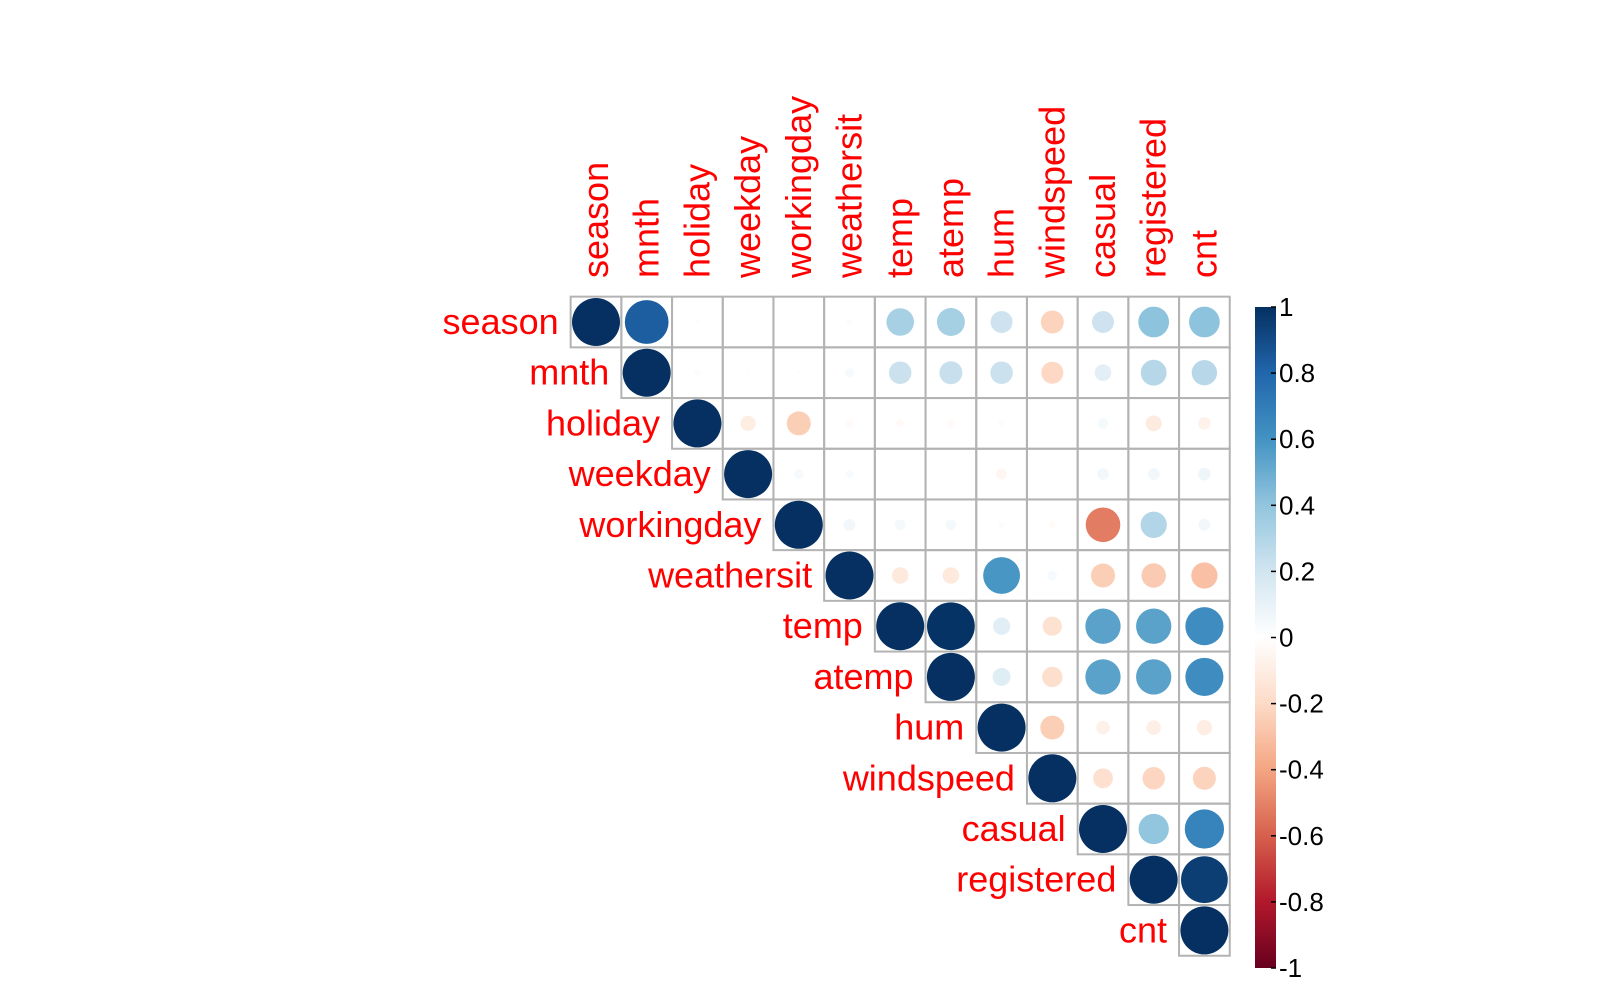  I want to click on row-label-holiday: holiday, so click(603, 422).